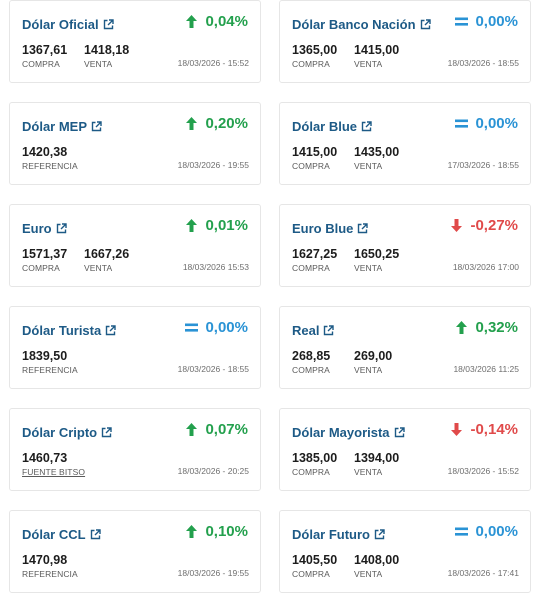 The width and height of the screenshot is (533, 612). Describe the element at coordinates (484, 429) in the screenshot. I see `change-indicator: -0,14%` at that location.